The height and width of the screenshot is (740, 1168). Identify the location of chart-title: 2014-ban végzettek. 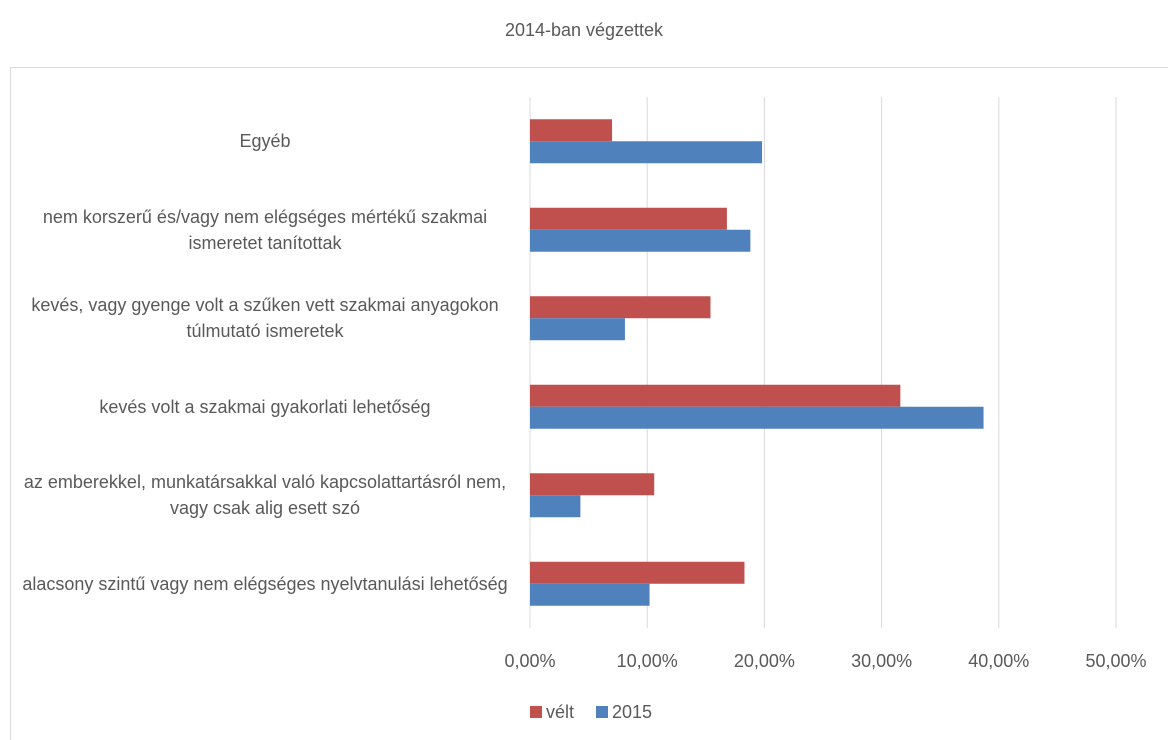
(584, 30).